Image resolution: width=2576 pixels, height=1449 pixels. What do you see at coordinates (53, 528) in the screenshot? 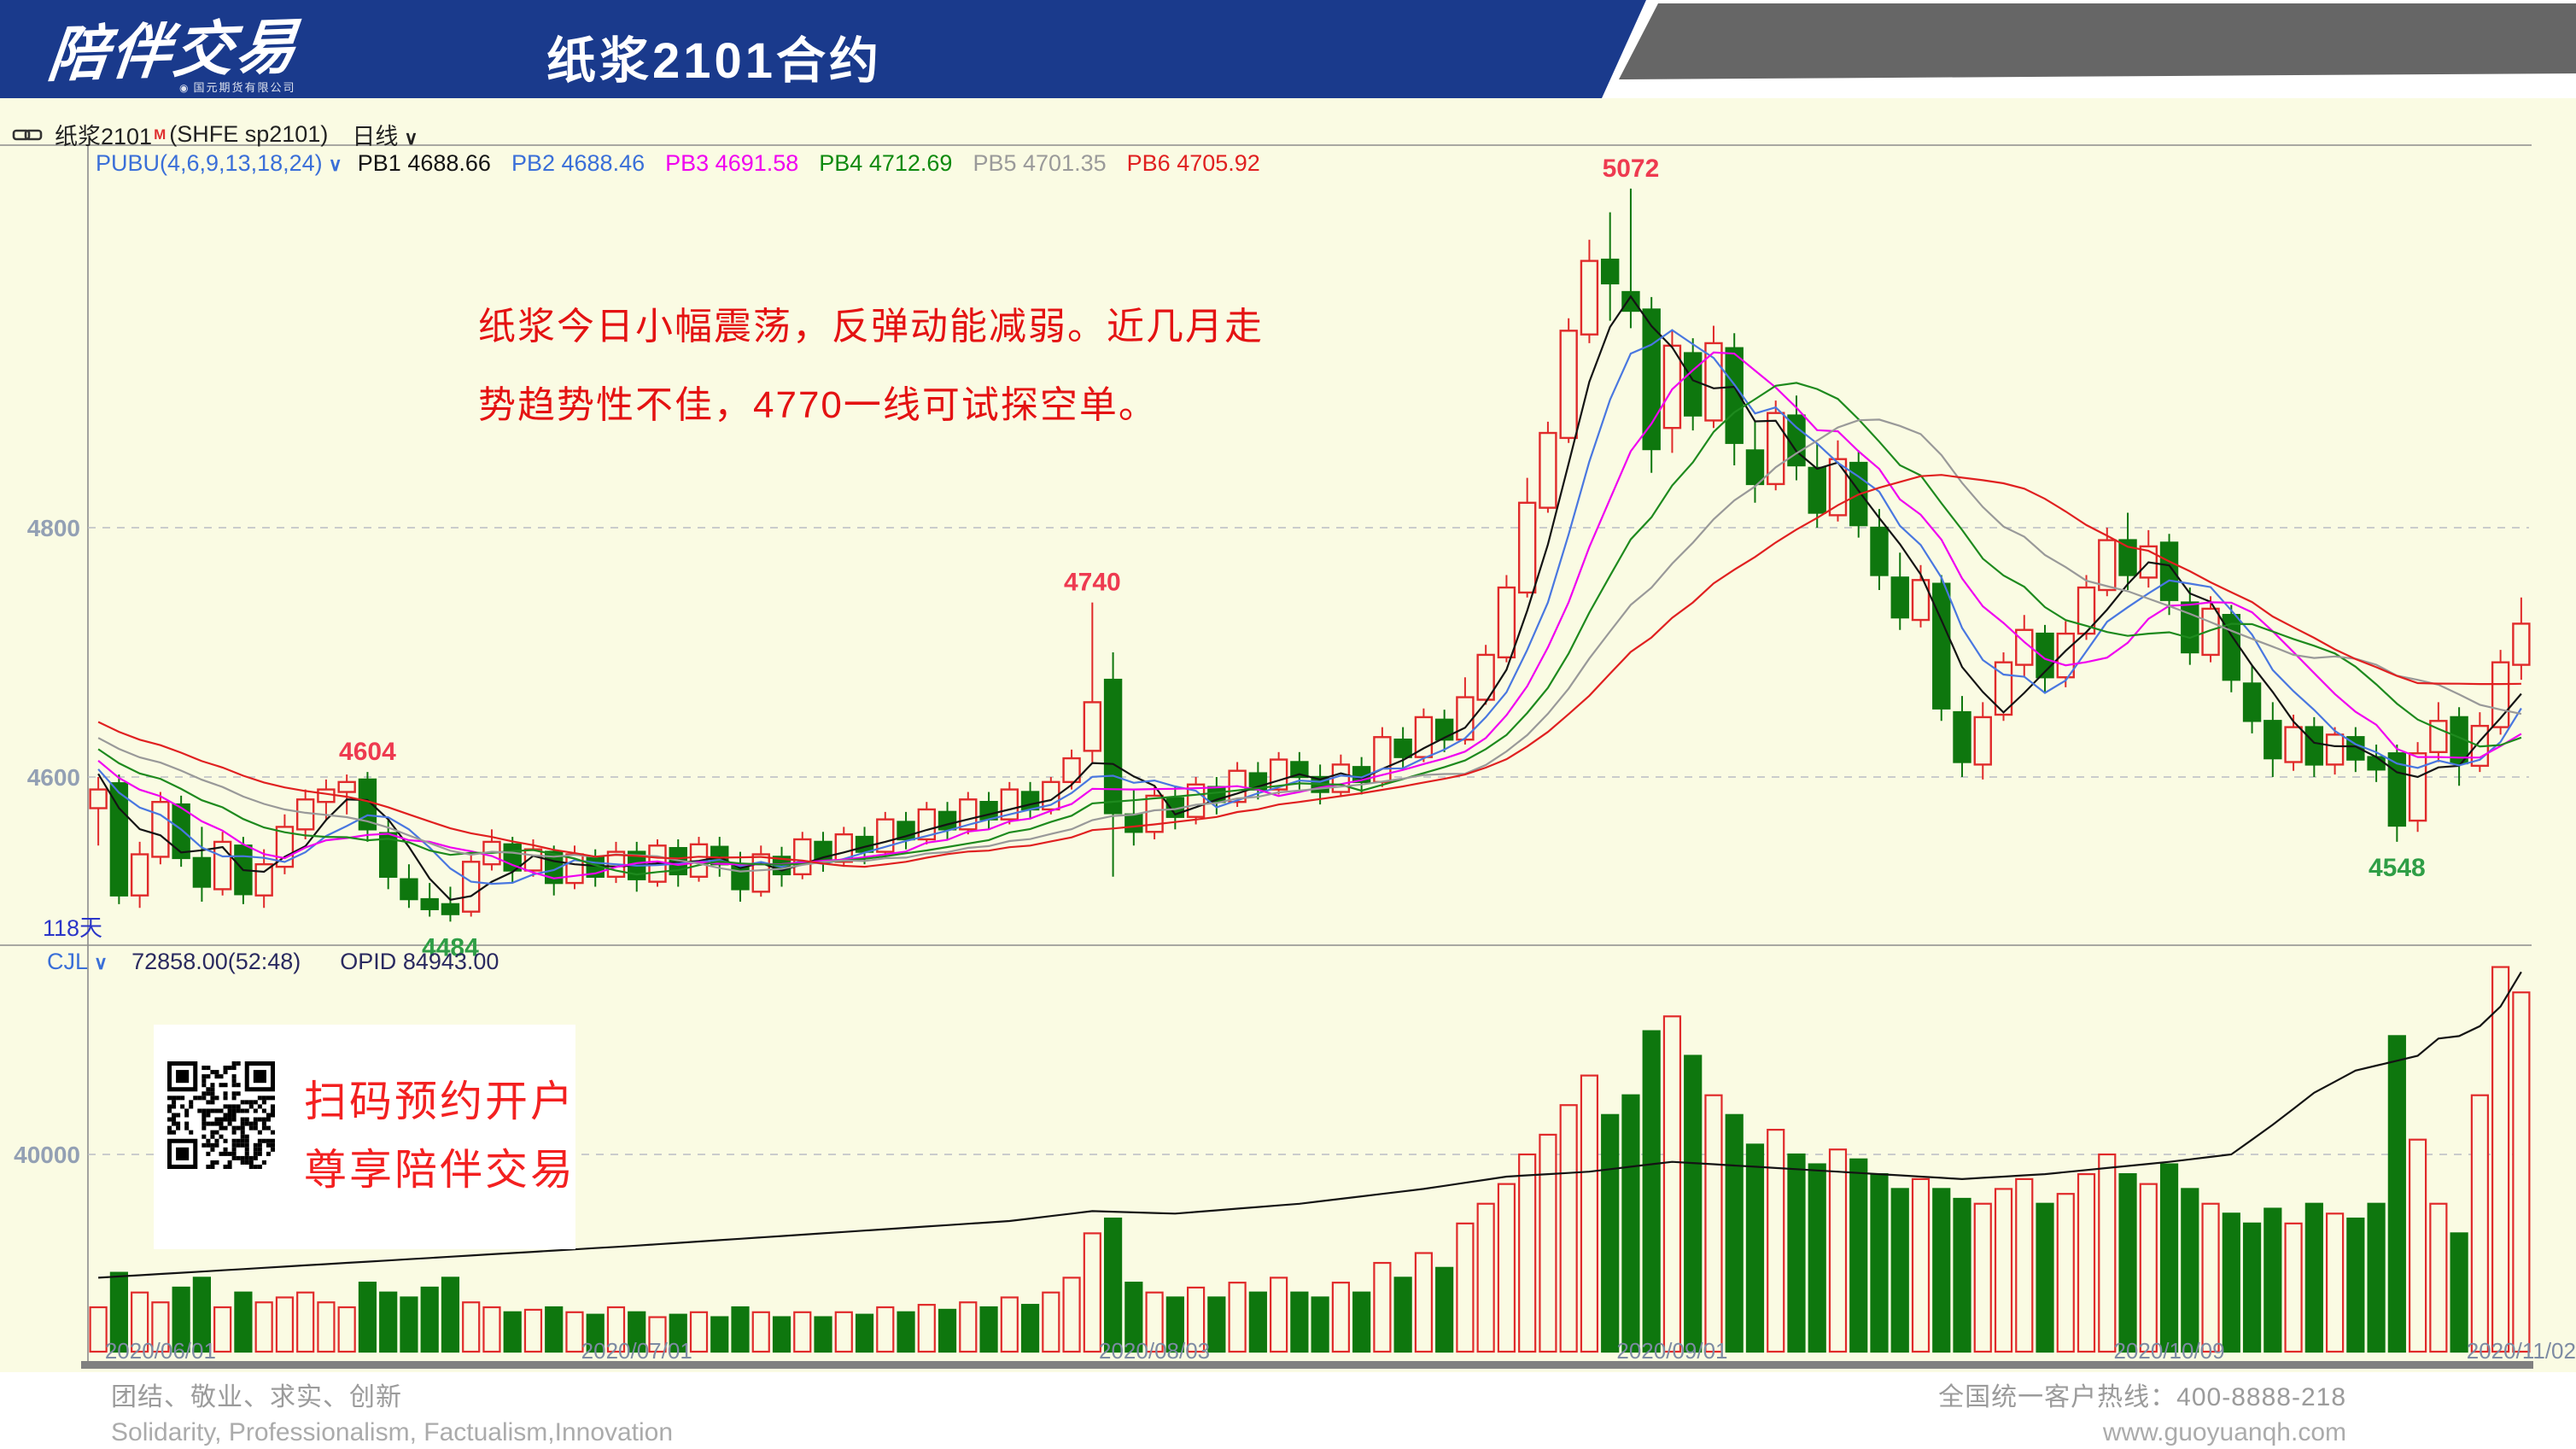
I see `svg-text: 4800` at bounding box center [53, 528].